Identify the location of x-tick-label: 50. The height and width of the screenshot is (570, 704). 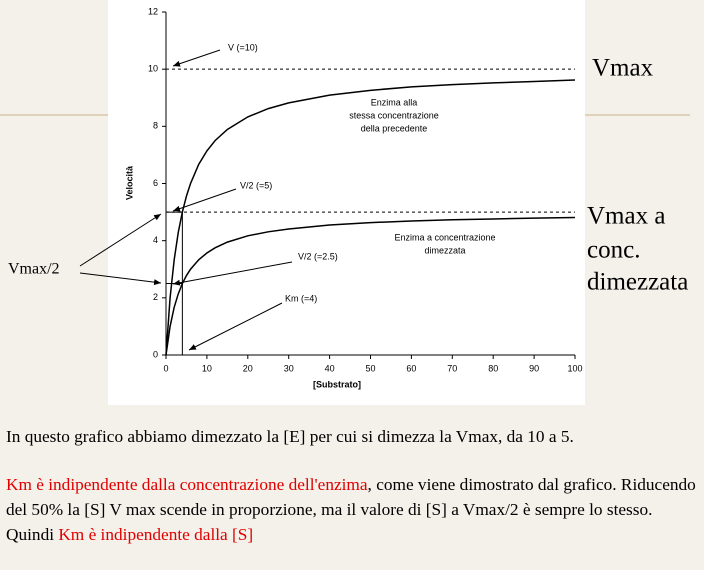
(370, 368).